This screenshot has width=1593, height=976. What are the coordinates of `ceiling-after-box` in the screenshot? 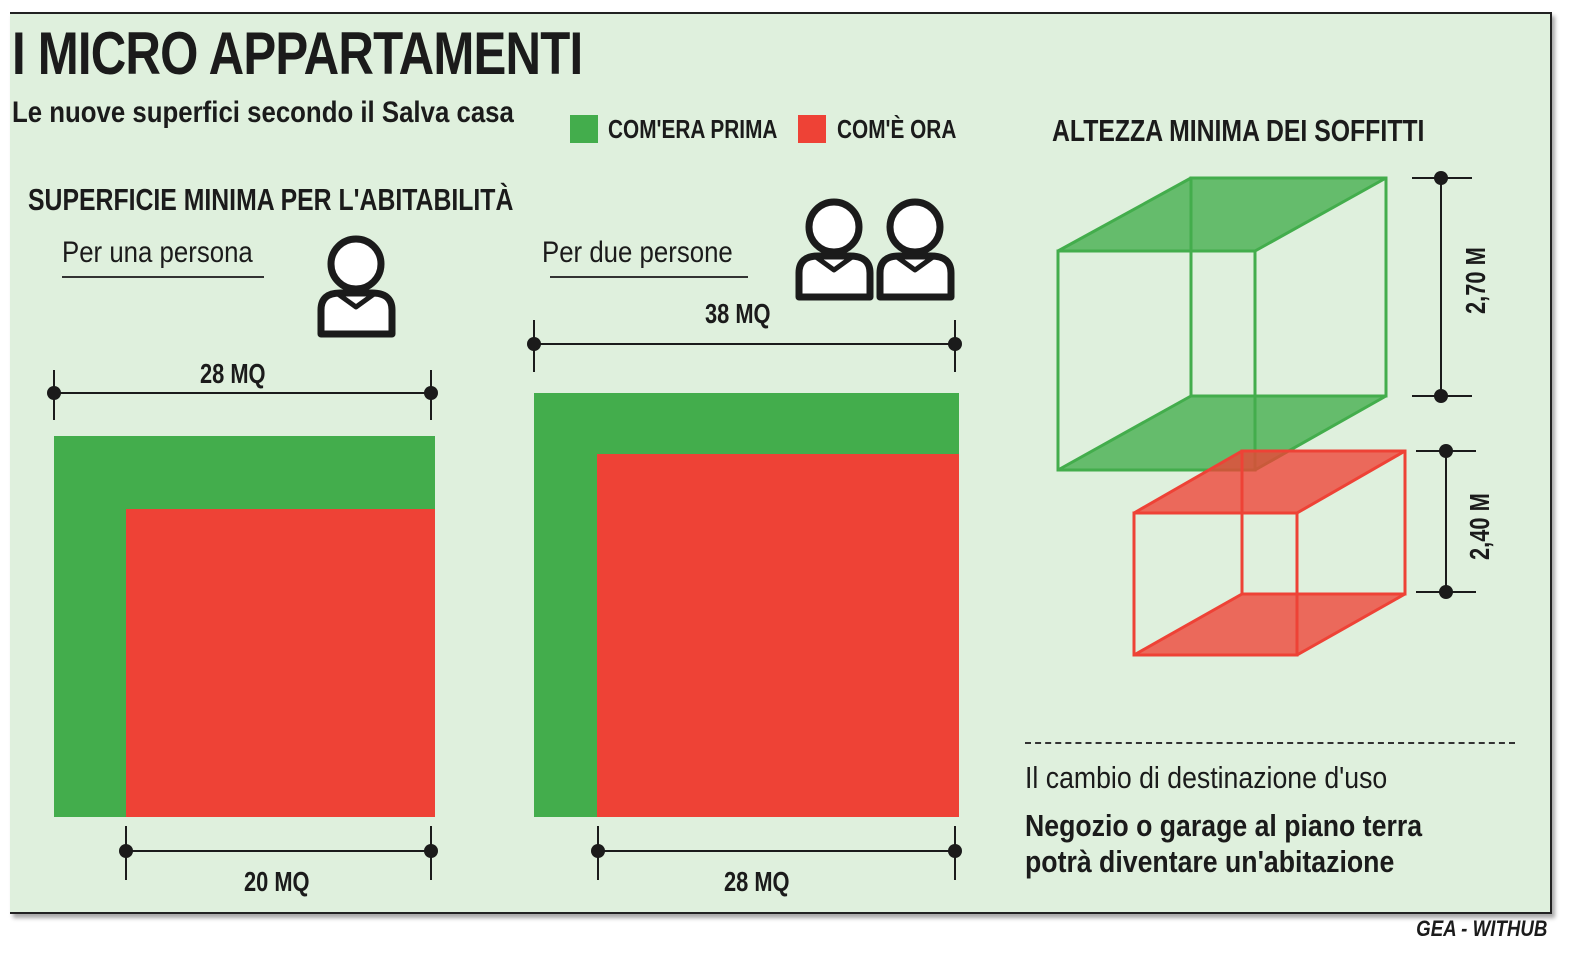 It's located at (1269, 553).